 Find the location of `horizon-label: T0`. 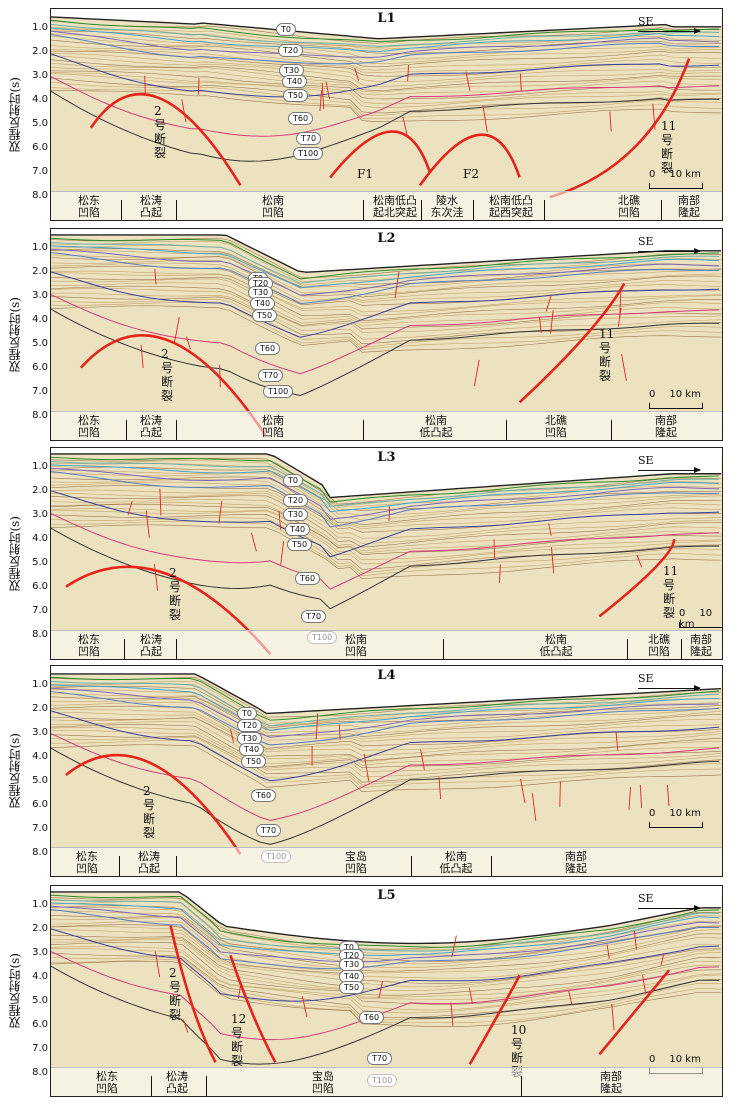

horizon-label: T0 is located at coordinates (293, 480).